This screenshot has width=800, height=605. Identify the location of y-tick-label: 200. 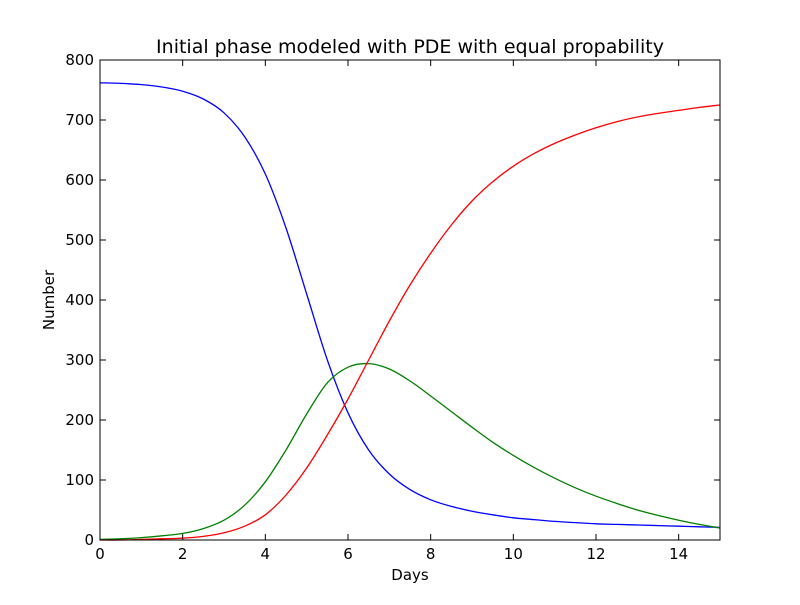
(79, 420).